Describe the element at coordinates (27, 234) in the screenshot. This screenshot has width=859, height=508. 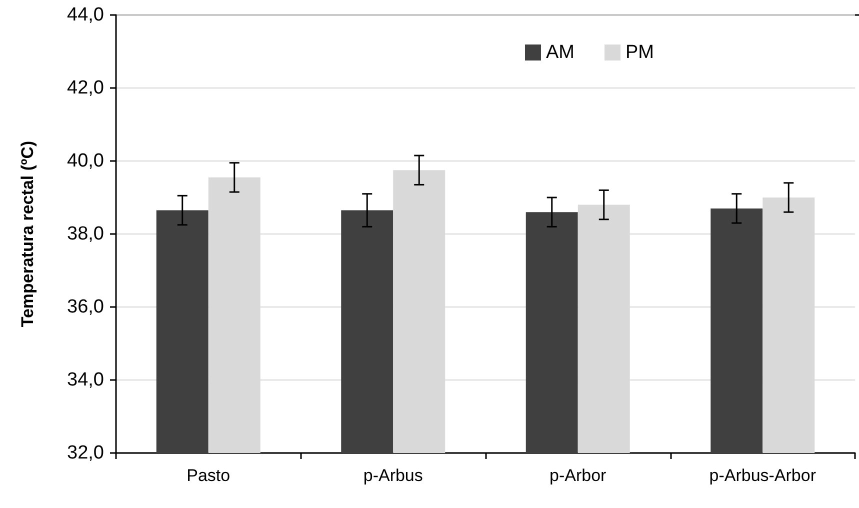
I see `y-axis-title: Temperatura rectal (ºC)` at that location.